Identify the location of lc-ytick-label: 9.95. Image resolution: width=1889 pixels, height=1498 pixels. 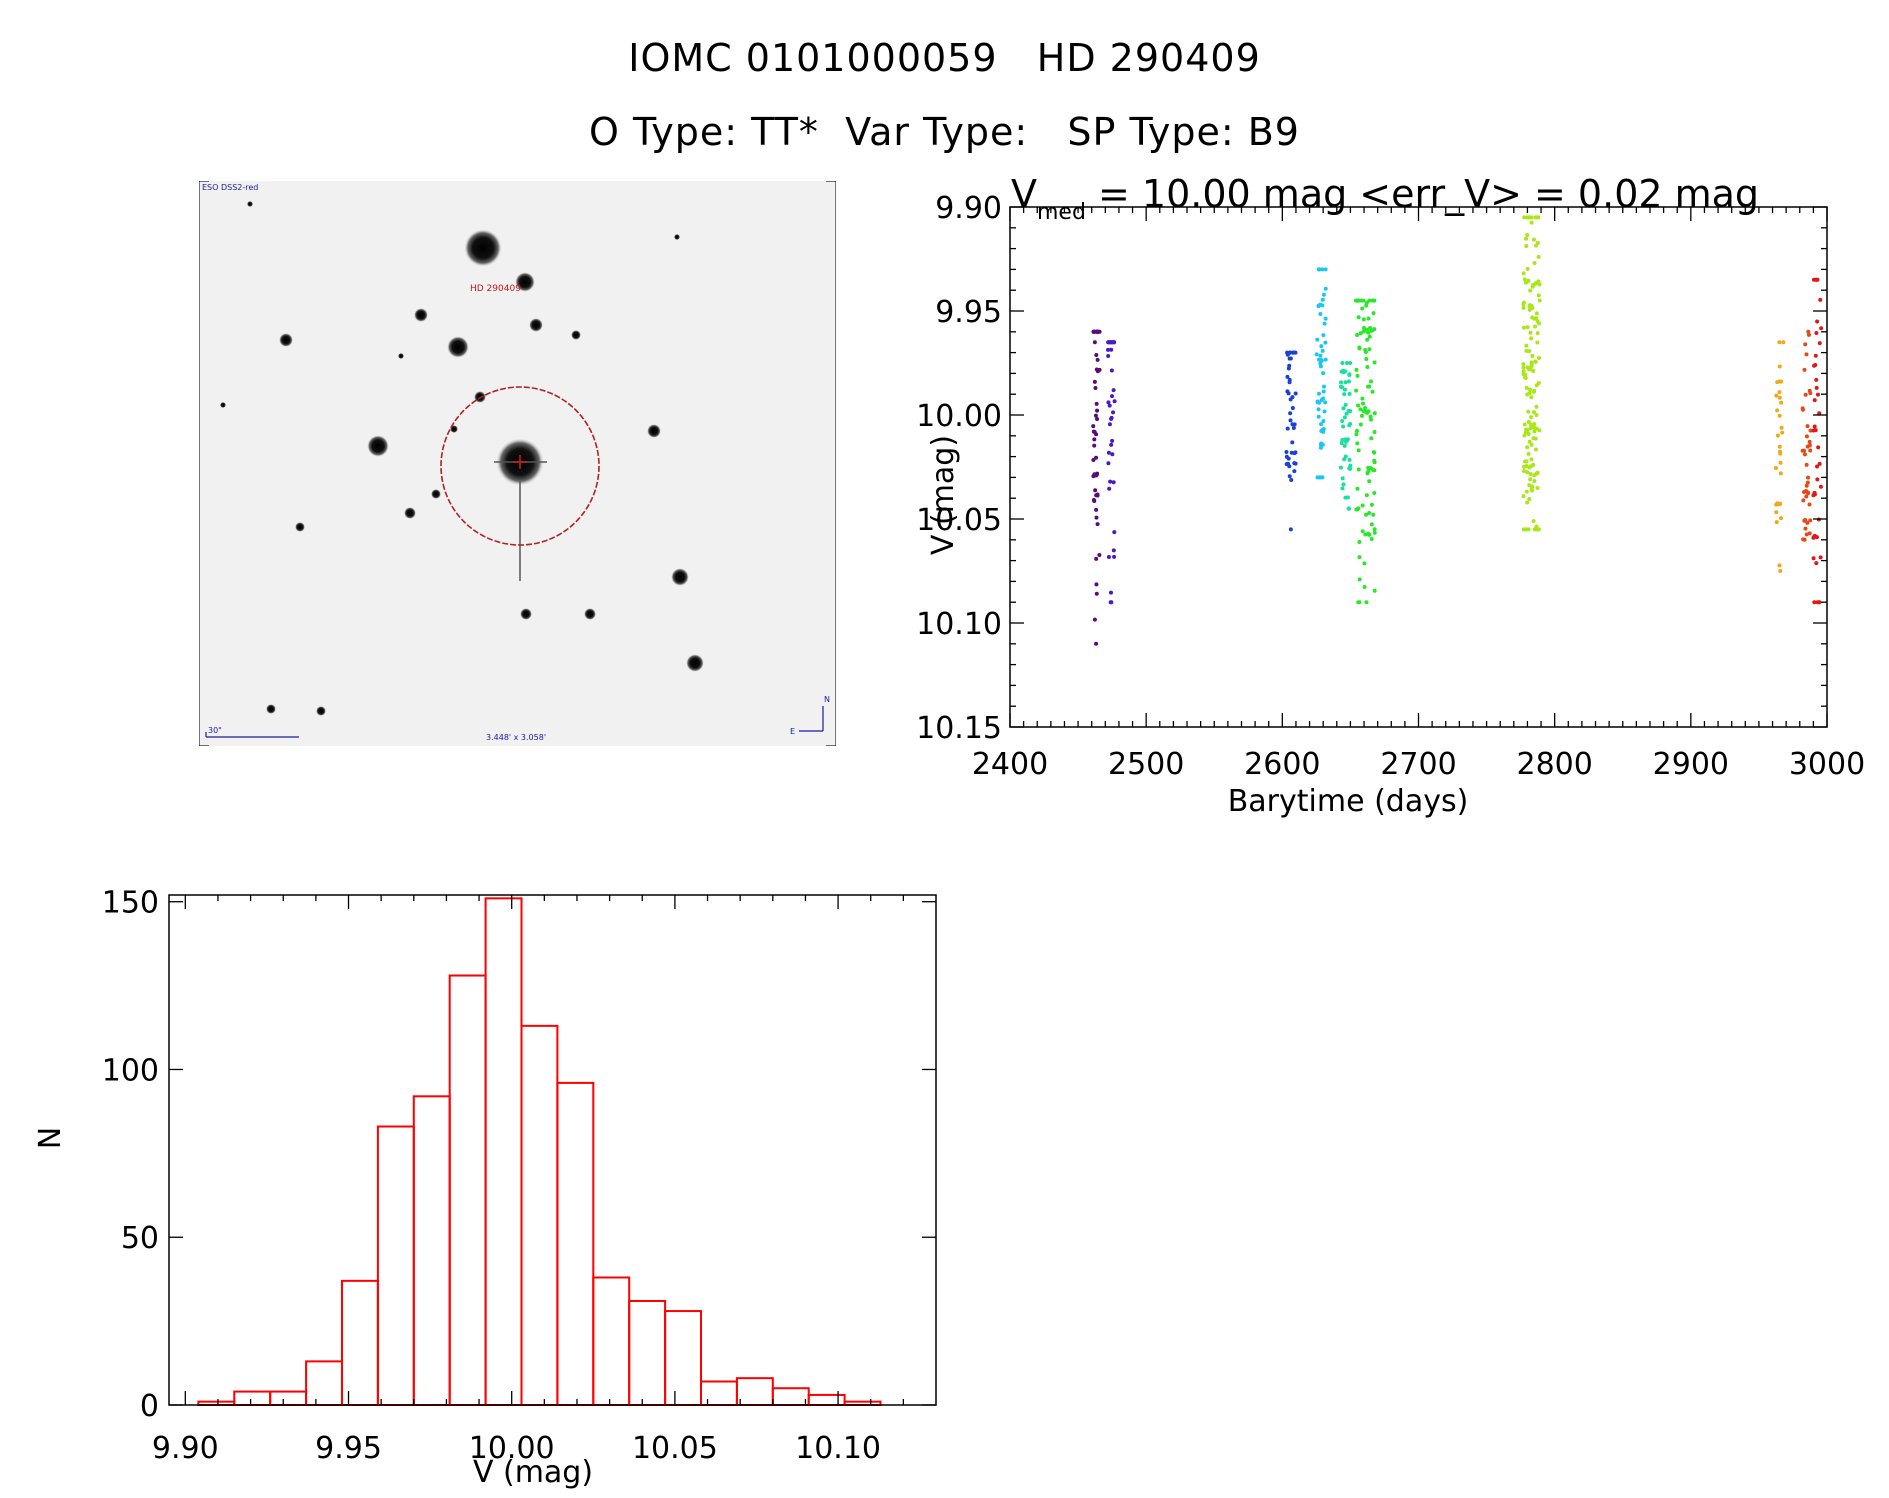
(968, 312).